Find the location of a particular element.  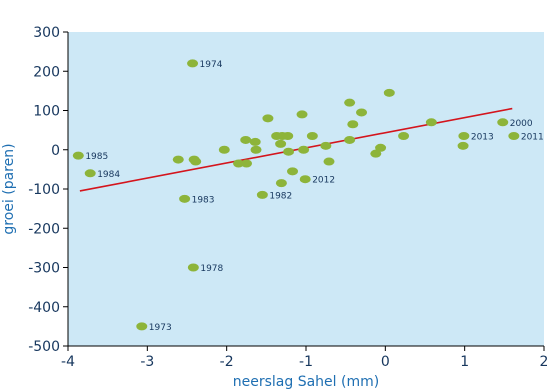

y-tick-label: -100 is located at coordinates (44, 190).